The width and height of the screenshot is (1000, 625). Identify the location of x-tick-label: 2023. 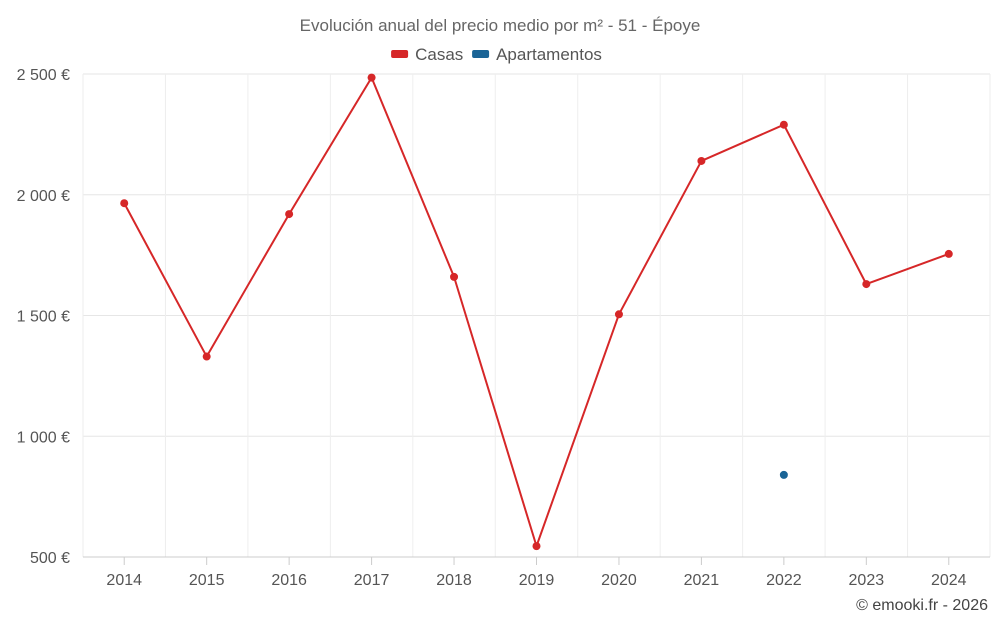
(867, 580).